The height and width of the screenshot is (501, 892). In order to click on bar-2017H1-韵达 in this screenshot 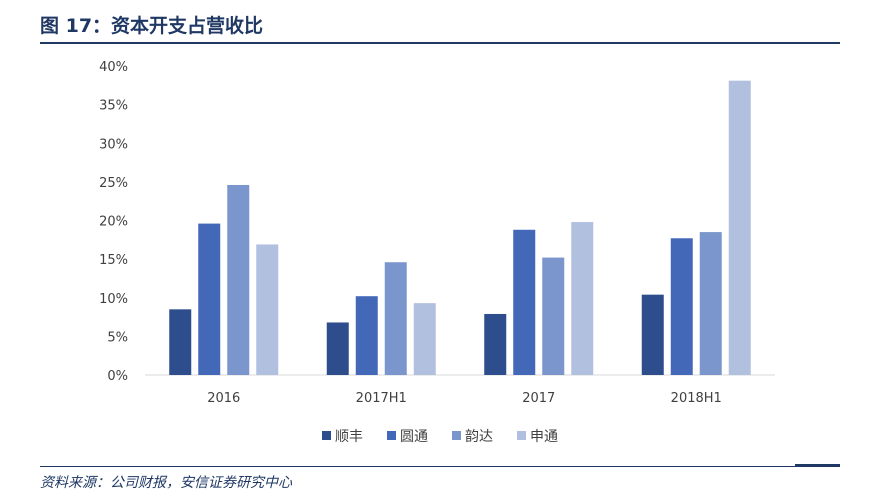, I will do `click(395, 318)`.